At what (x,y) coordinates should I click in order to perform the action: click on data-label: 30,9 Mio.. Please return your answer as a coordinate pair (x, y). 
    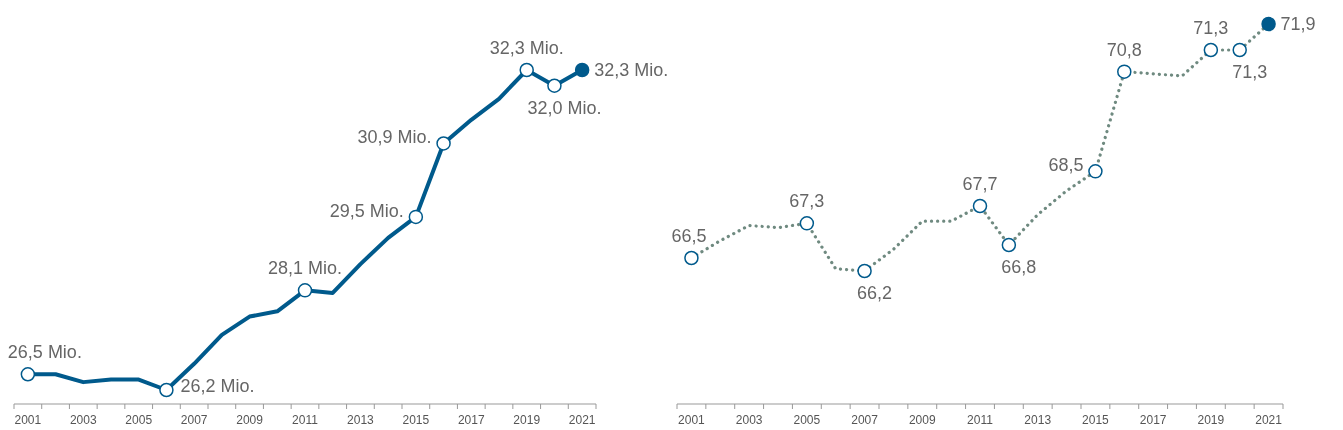
    Looking at the image, I should click on (394, 137).